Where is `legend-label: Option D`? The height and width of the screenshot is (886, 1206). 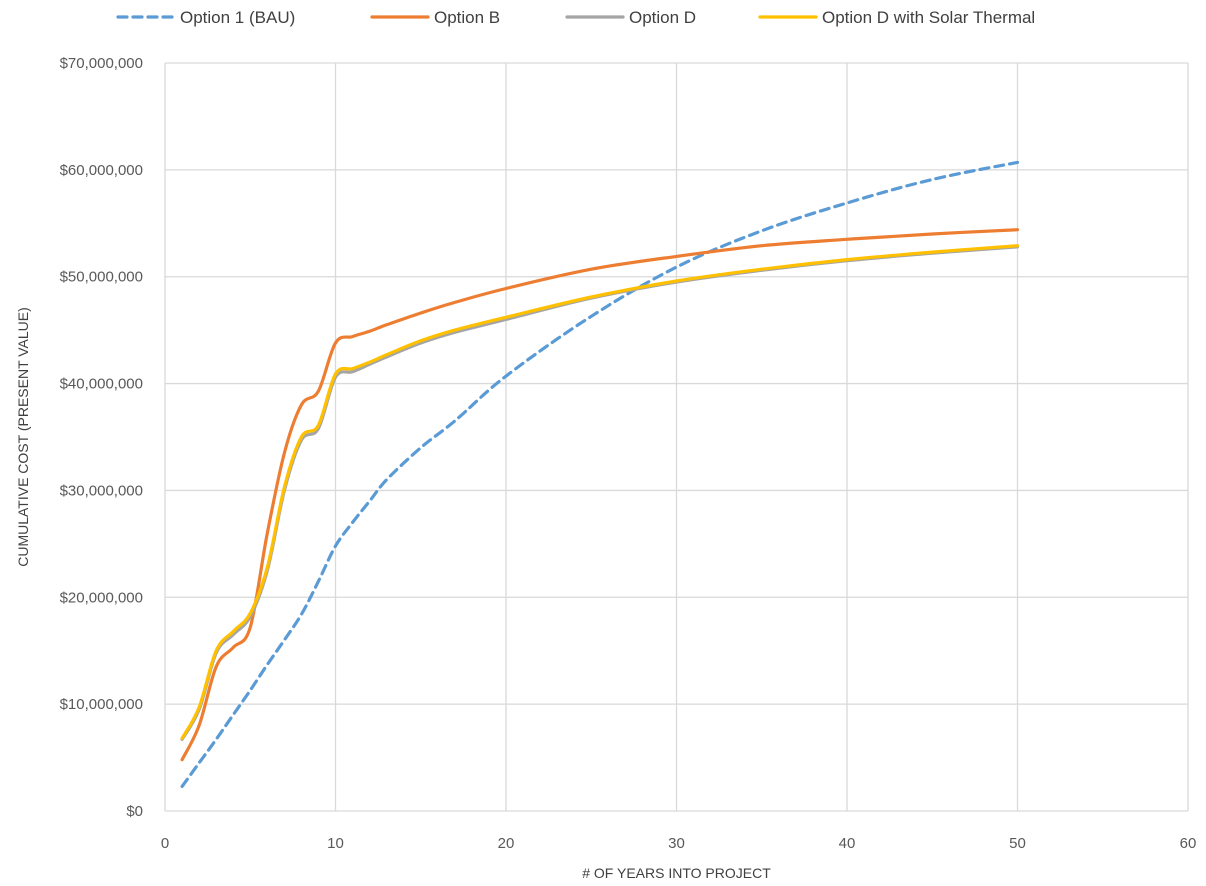
legend-label: Option D is located at coordinates (662, 17).